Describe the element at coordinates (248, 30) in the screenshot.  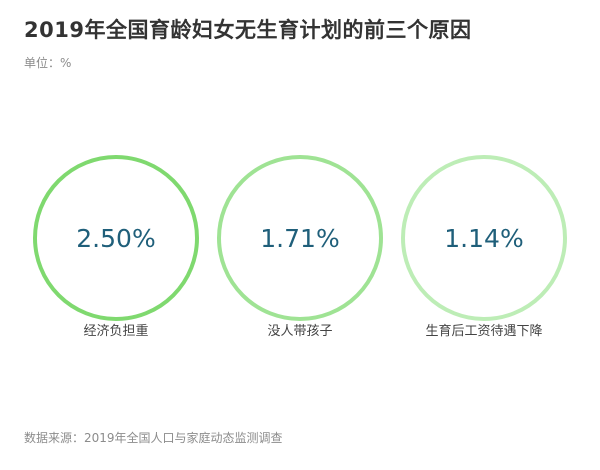
I see `chart-title: 2019年全国育龄妇女无生育计划的前三个原因` at that location.